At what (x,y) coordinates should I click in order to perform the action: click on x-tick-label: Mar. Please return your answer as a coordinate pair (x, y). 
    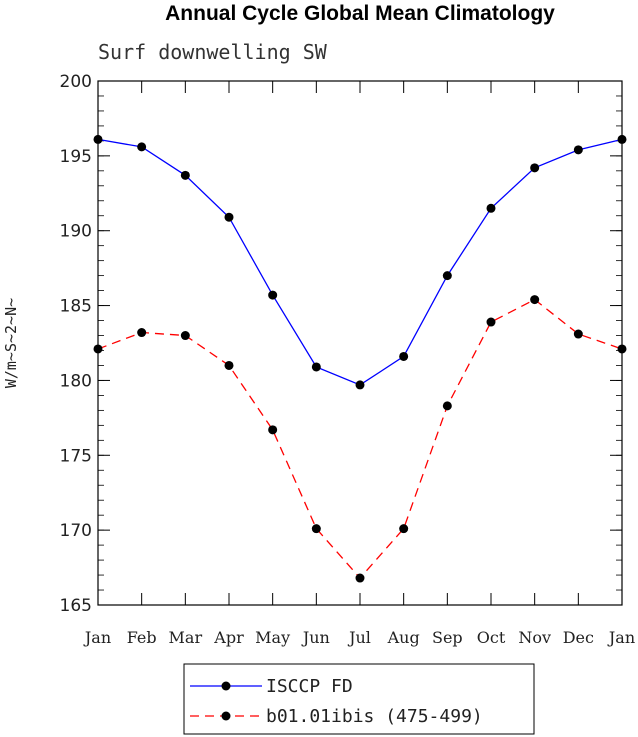
    Looking at the image, I should click on (186, 637).